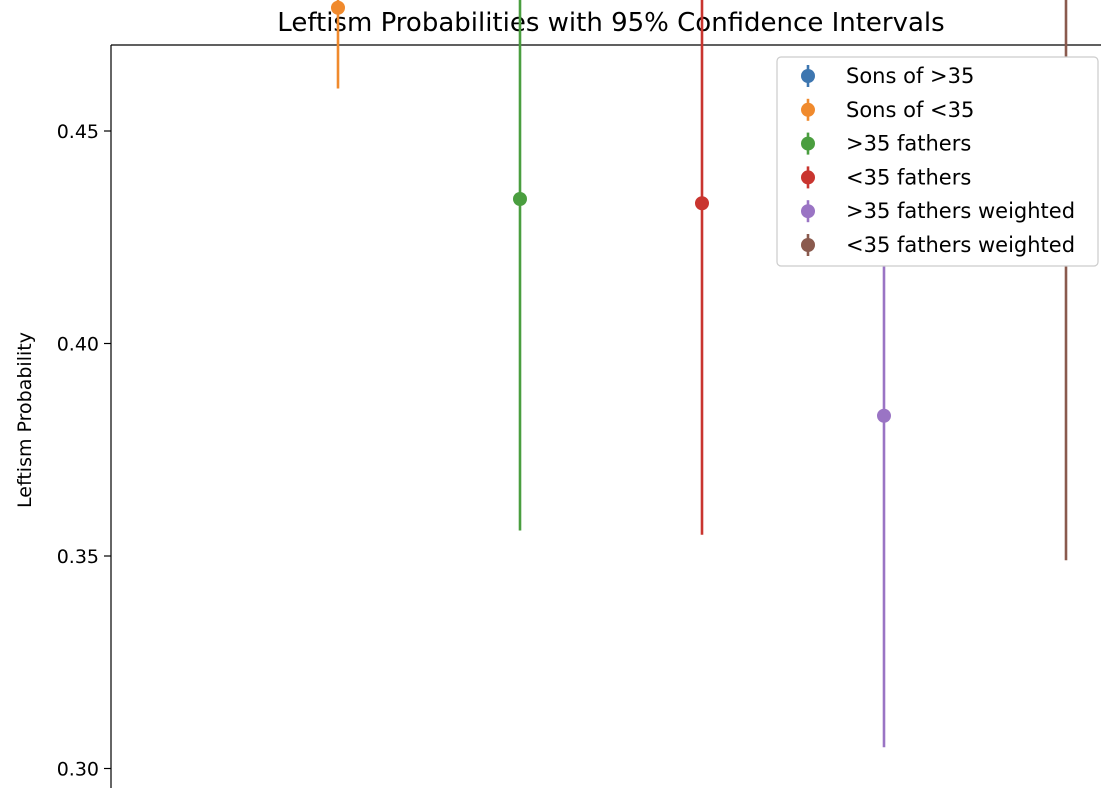 Image resolution: width=1102 pixels, height=788 pixels. Describe the element at coordinates (78, 557) in the screenshot. I see `y-tick-label: 0.35` at that location.